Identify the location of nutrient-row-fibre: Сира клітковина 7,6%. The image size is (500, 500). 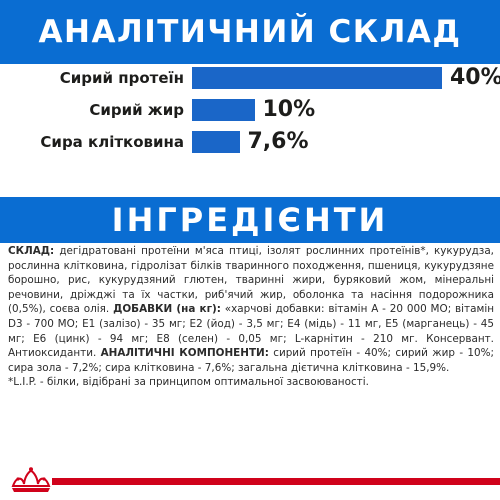
(250, 142).